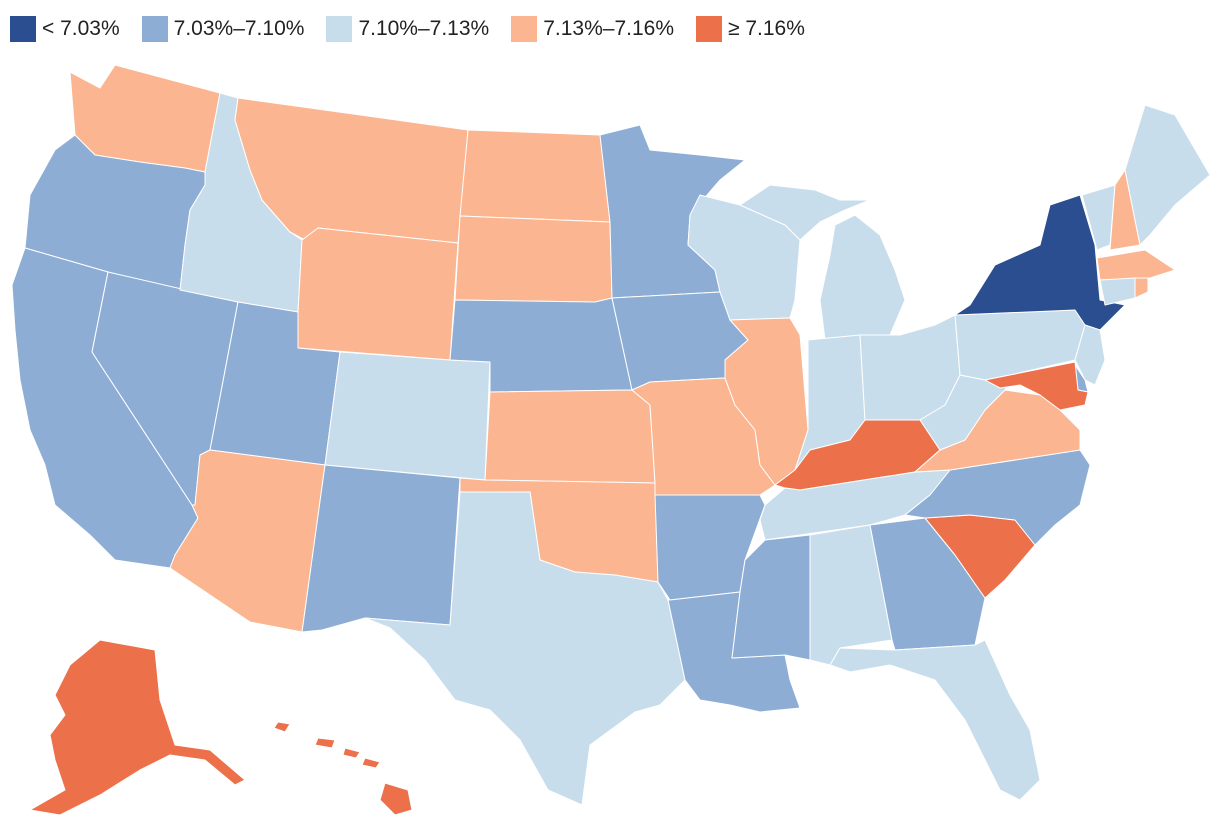  Describe the element at coordinates (1117, 291) in the screenshot. I see `state-connecticut` at that location.